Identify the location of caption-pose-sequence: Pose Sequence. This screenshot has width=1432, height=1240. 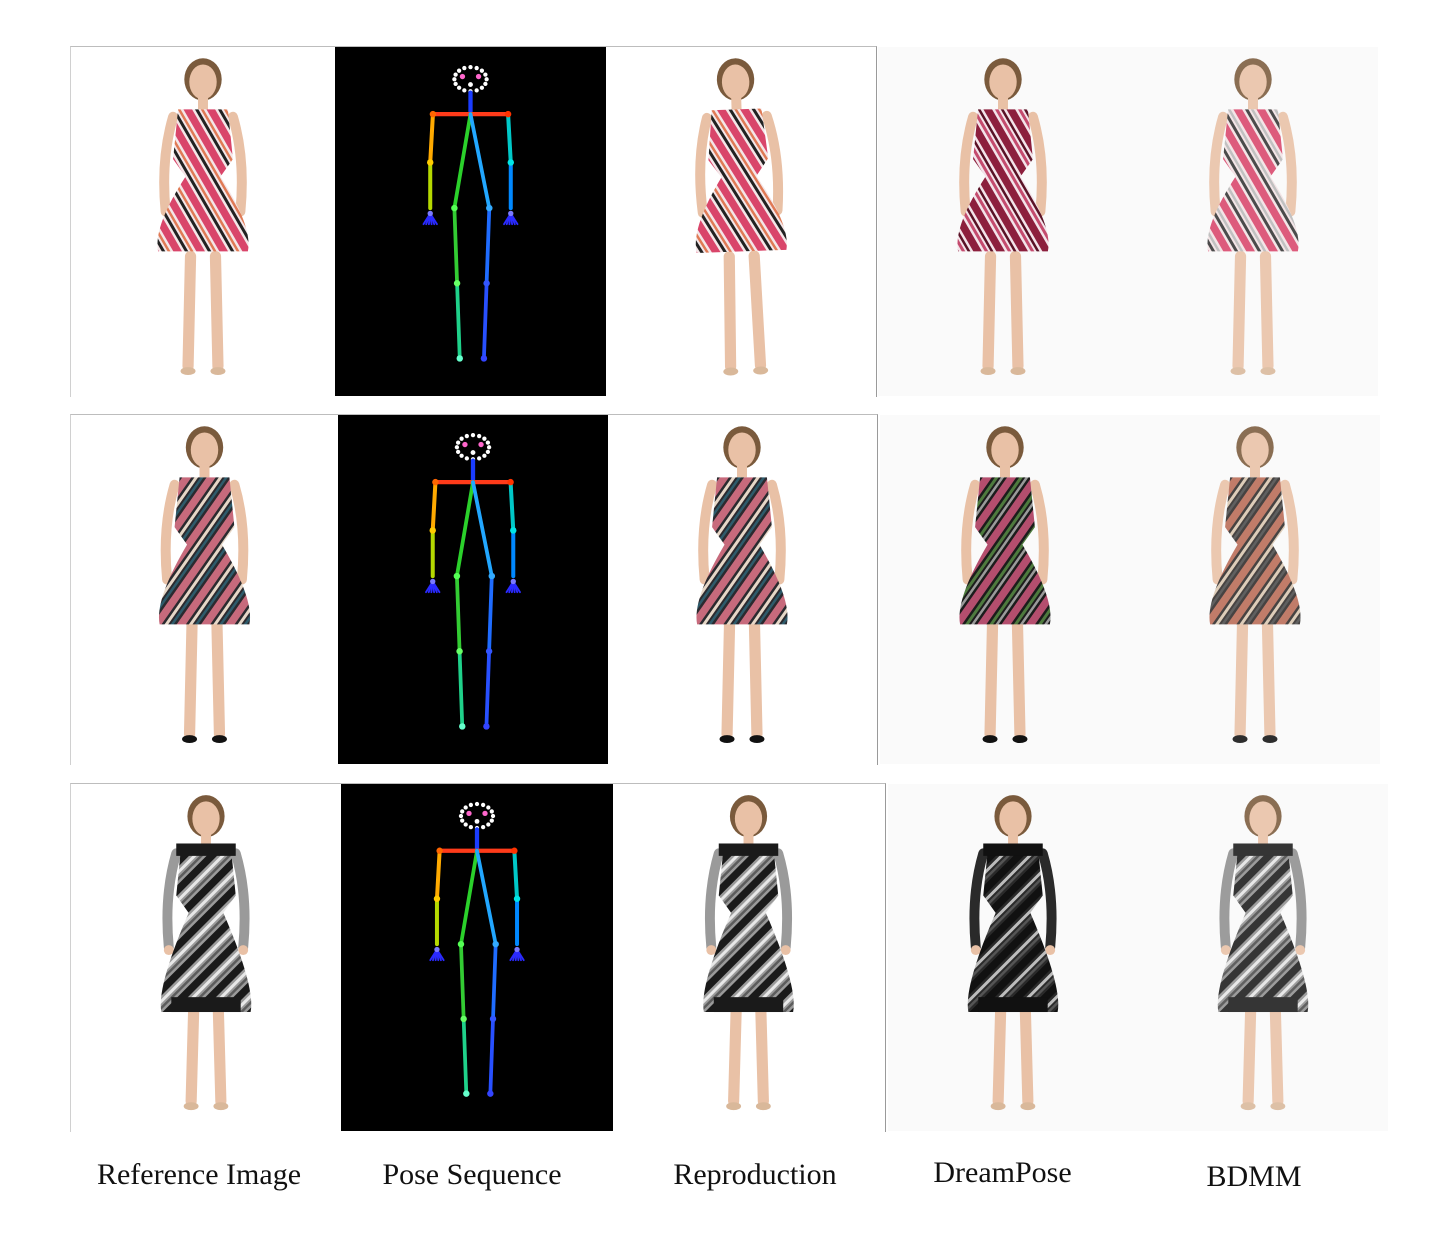
(472, 1174).